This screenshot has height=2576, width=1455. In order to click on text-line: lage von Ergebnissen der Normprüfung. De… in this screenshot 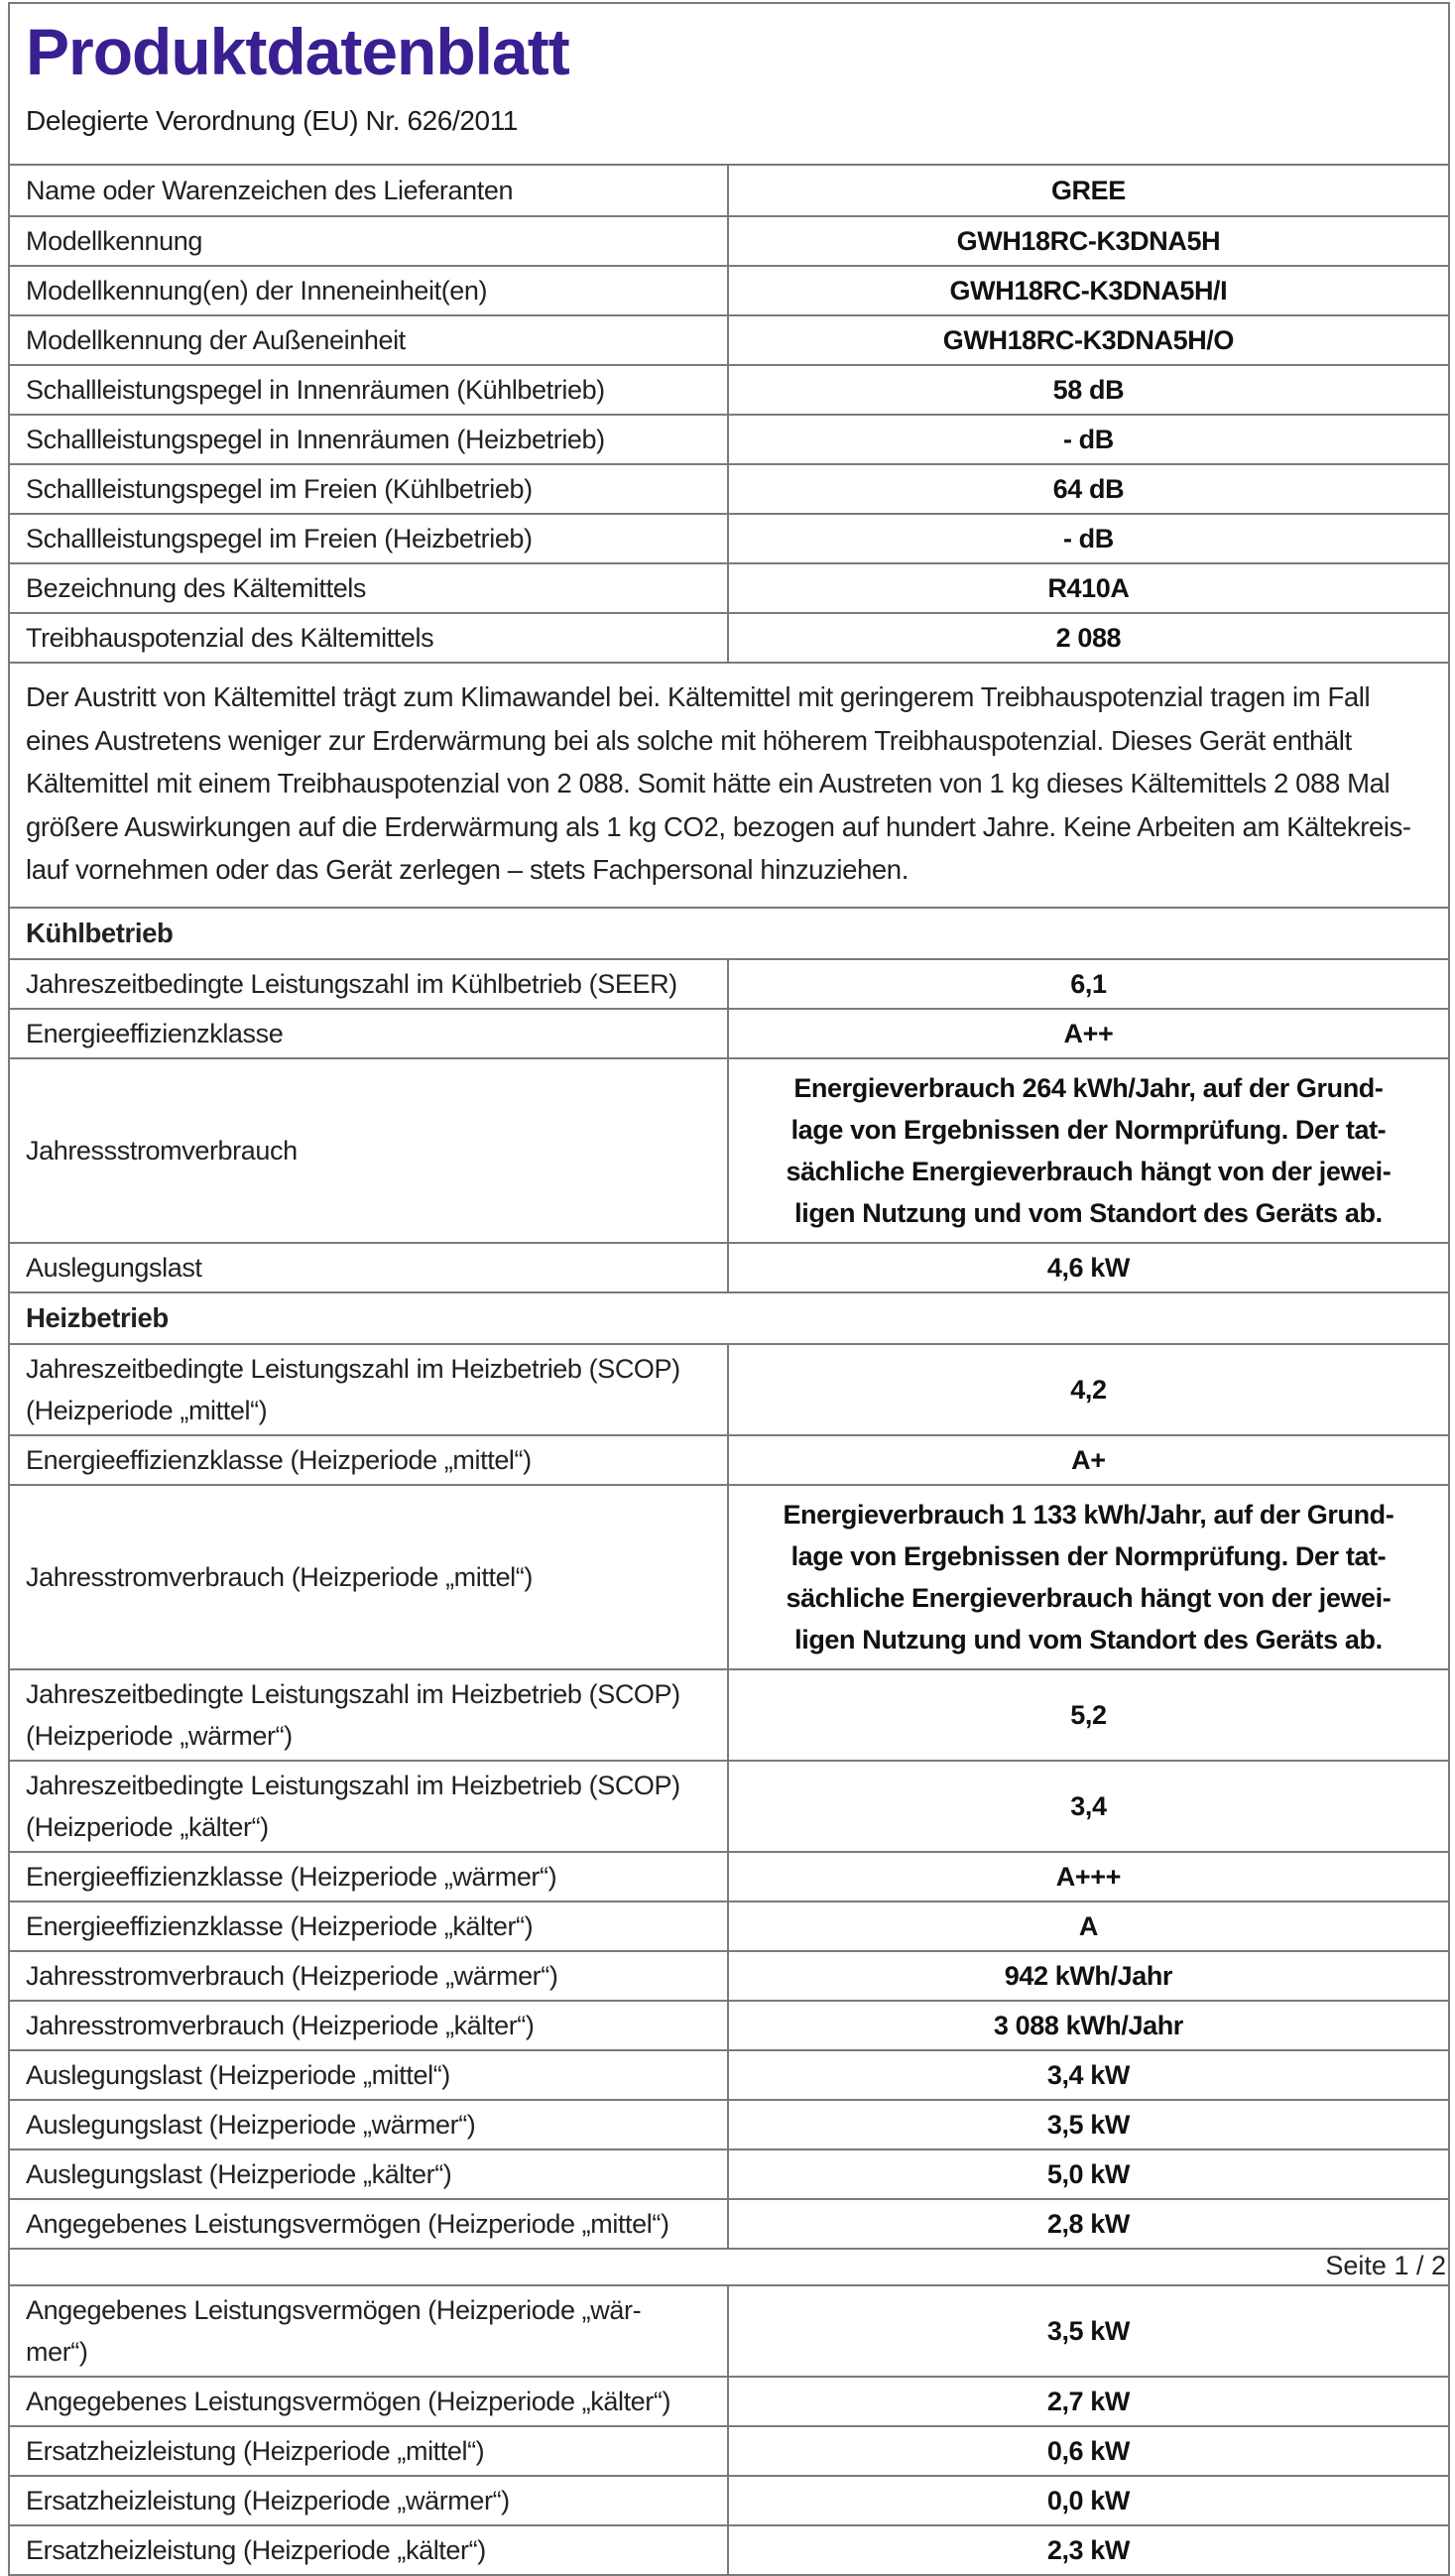, I will do `click(1088, 1555)`.